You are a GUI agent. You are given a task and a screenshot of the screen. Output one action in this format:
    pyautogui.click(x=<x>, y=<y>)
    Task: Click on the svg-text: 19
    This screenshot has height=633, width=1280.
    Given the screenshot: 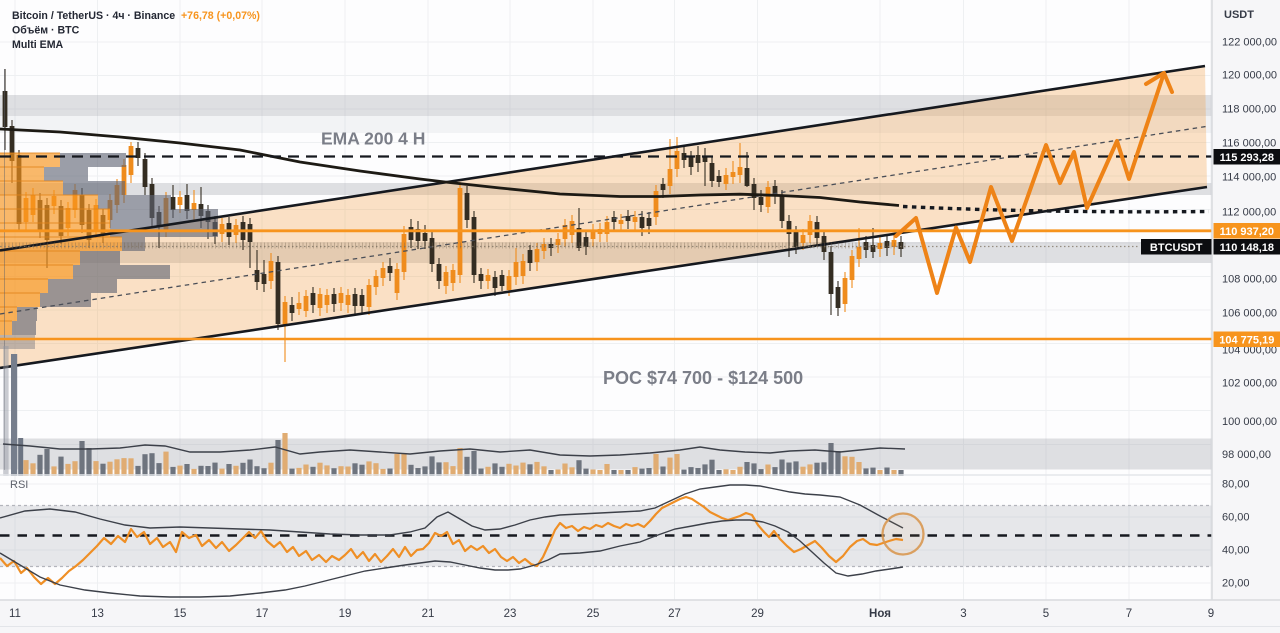 What is the action you would take?
    pyautogui.click(x=345, y=614)
    